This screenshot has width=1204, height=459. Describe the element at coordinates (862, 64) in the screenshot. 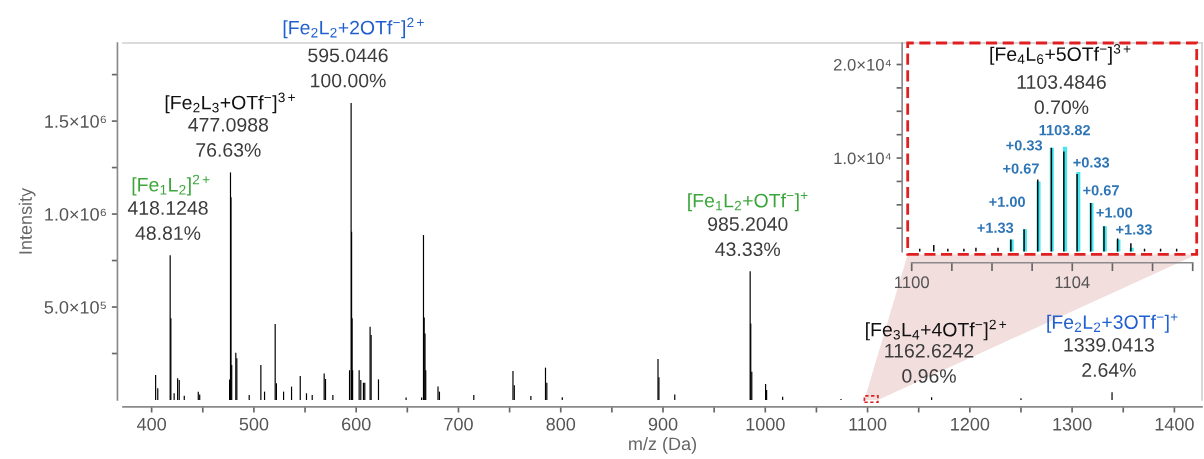

I see `y-tick-label: 2.0×10⁴` at that location.